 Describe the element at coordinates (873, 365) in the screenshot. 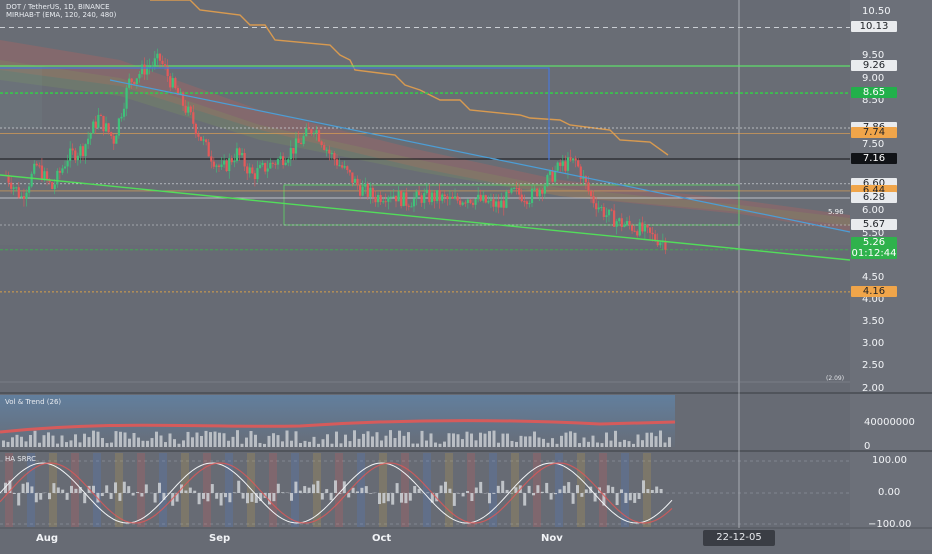

I see `price-axis-tick: 2.50` at that location.